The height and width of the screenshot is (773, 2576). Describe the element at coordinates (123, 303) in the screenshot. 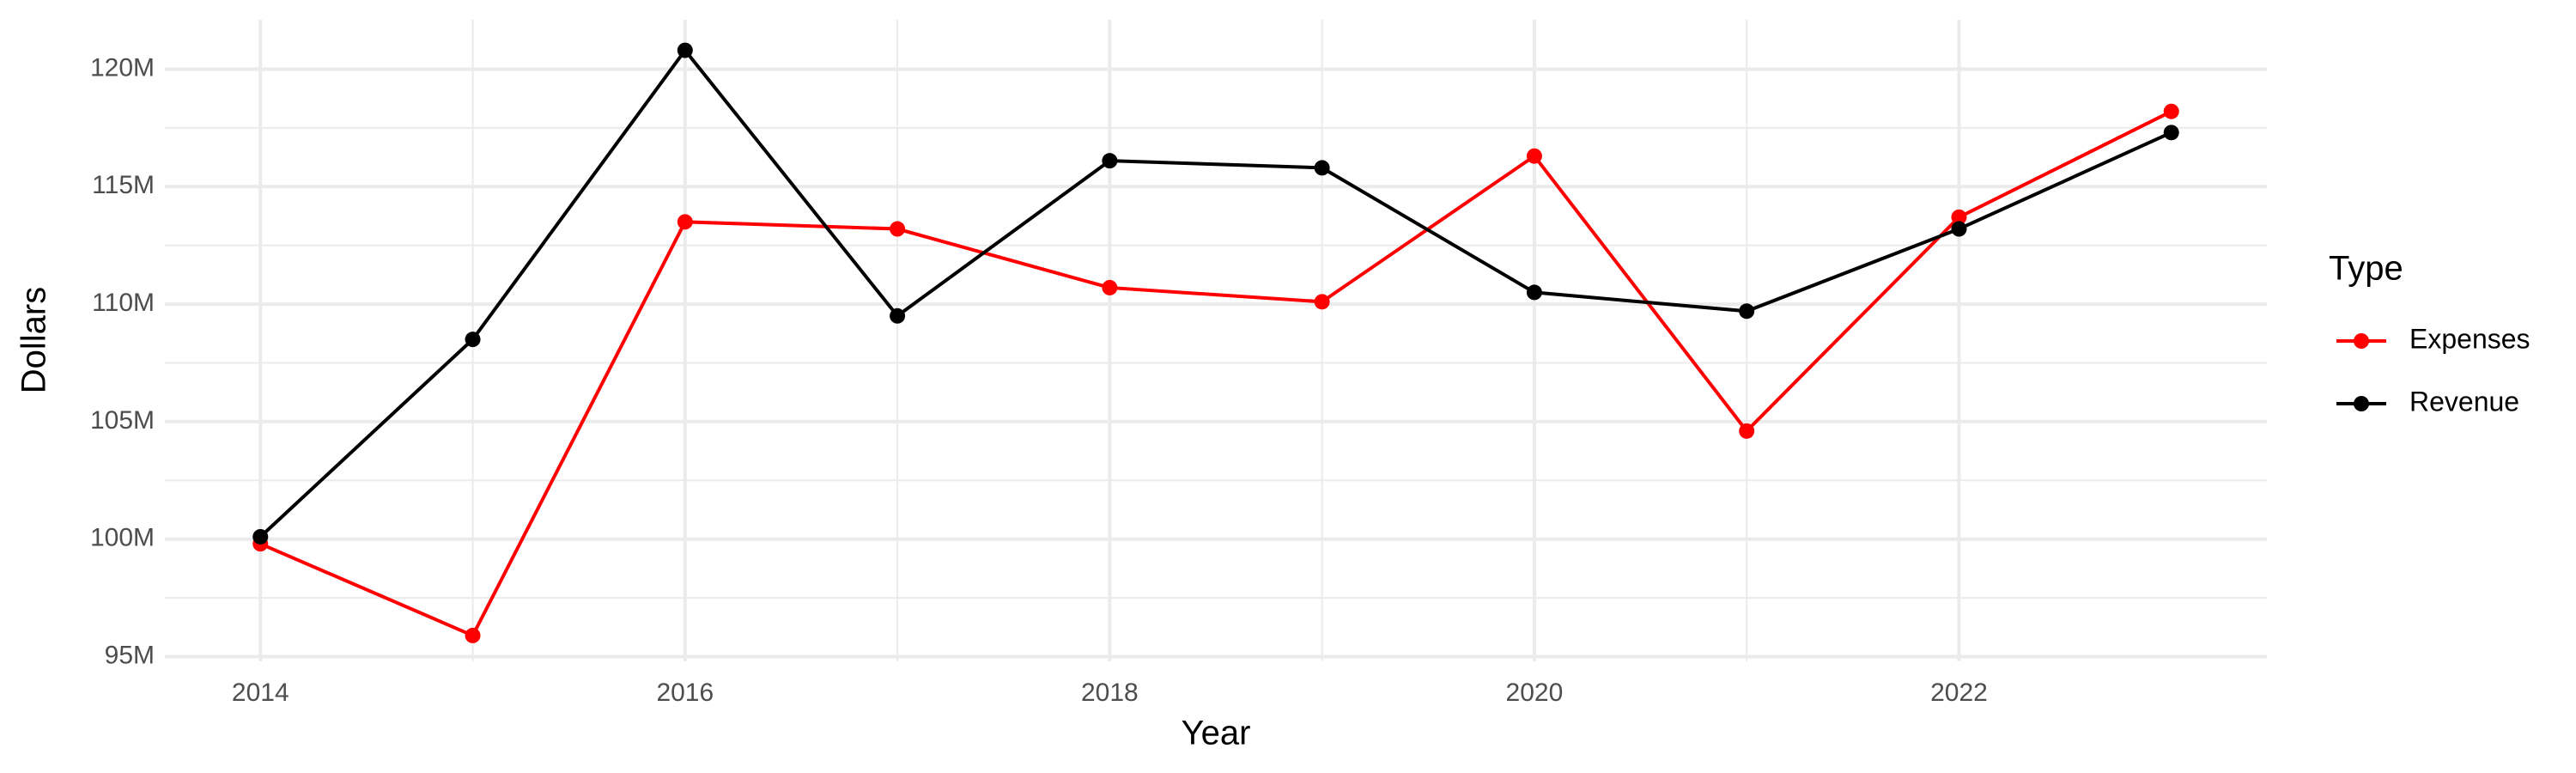

I see `y-tick-label: 110M` at that location.